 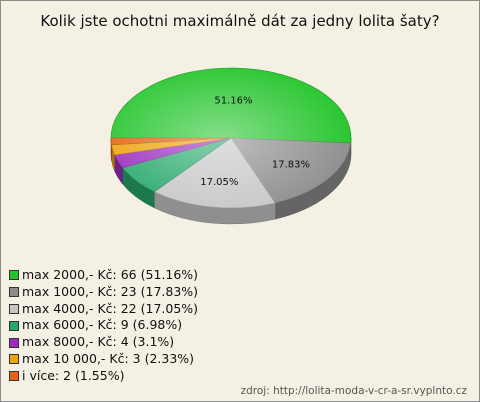 I want to click on legend-item: max 2000,- Kč: 66 (51.16%), so click(x=103, y=275).